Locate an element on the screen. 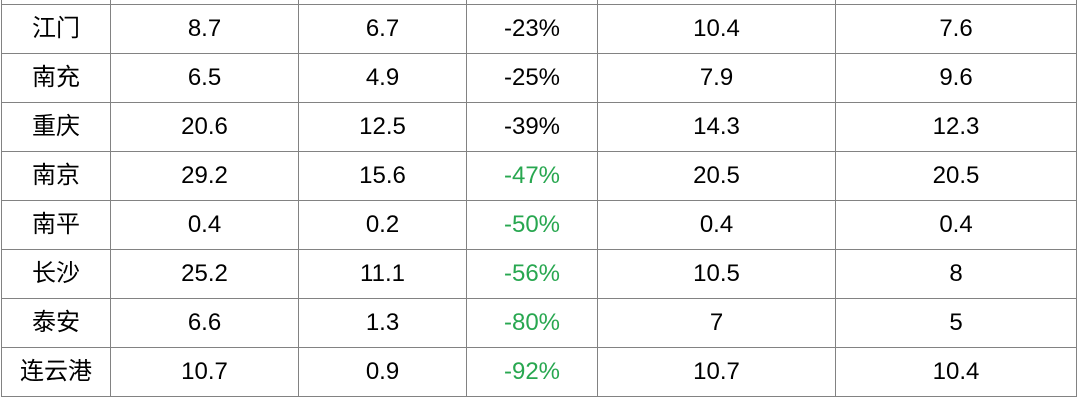  value-cell: 11.1 is located at coordinates (382, 273).